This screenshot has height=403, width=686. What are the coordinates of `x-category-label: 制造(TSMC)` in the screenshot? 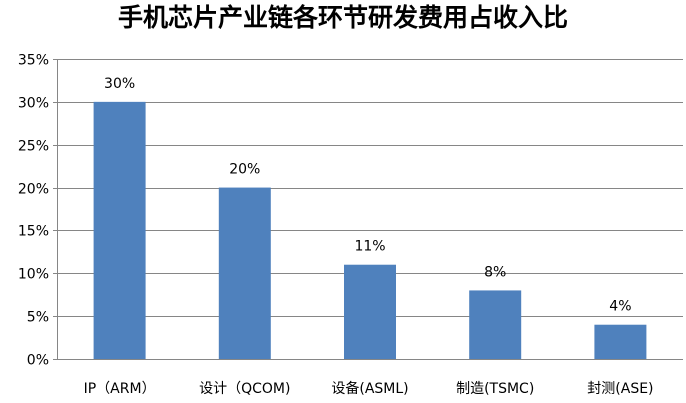 It's located at (495, 389).